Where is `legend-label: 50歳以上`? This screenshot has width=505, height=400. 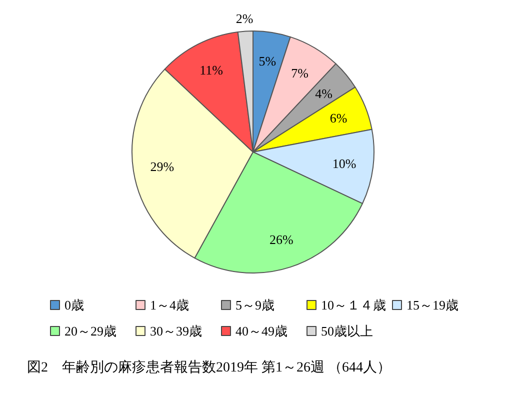
legend-label: 50歳以上 is located at coordinates (347, 331).